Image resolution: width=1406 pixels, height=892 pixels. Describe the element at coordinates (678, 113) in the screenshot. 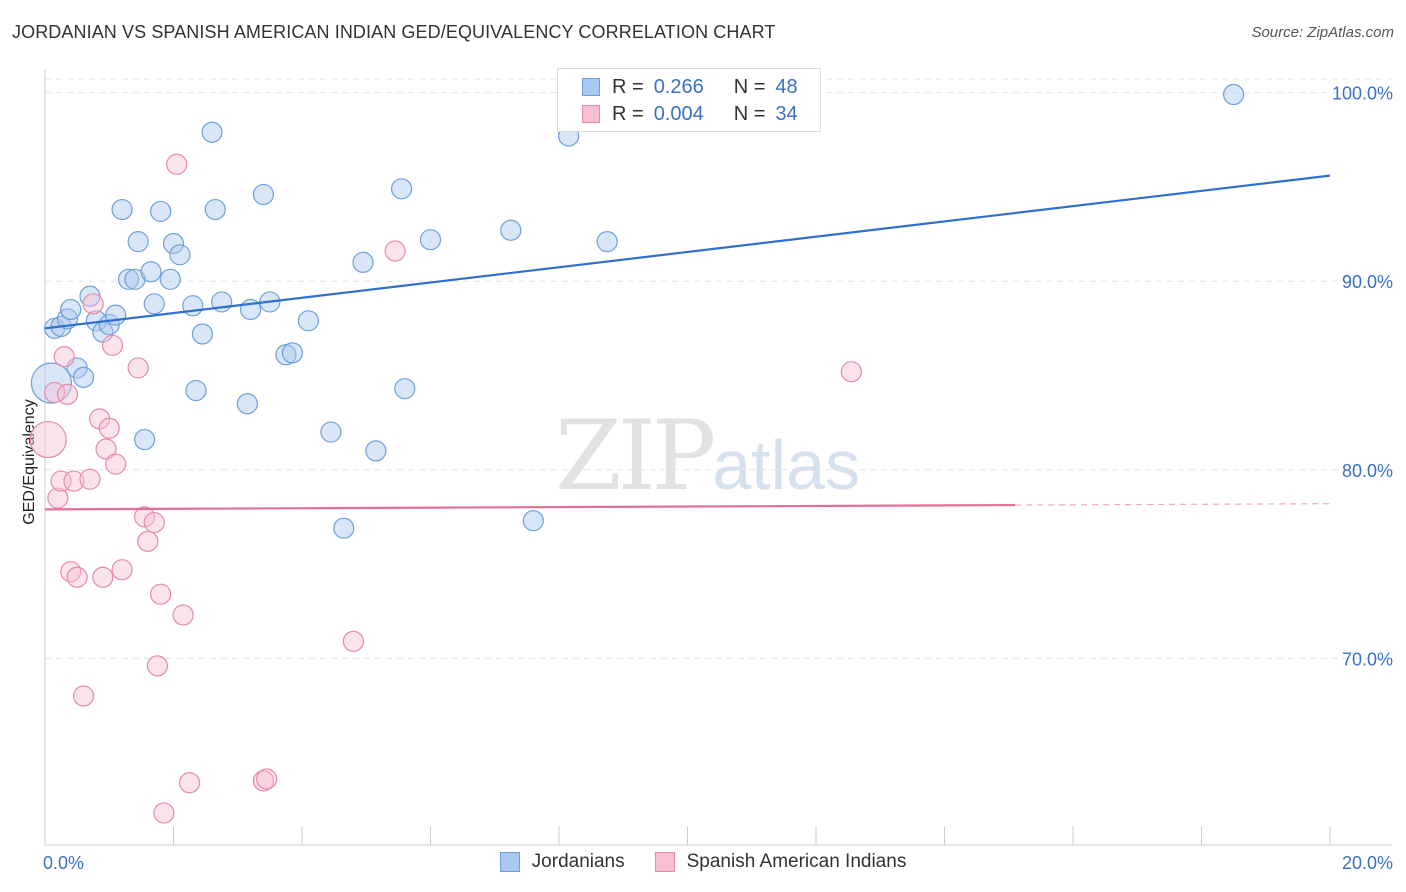

I see `legend-r-value: 0.004` at that location.